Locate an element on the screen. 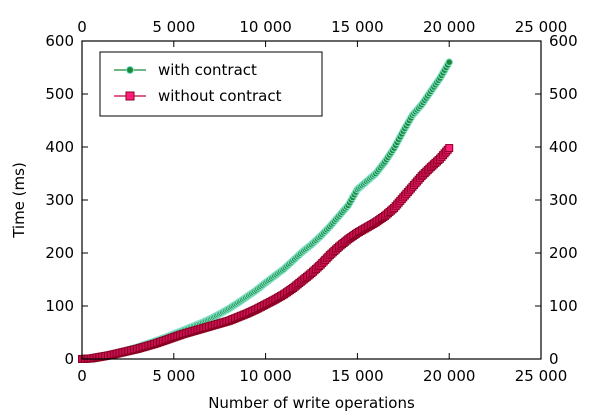  y-tick-label-left: 0 is located at coordinates (69, 359).